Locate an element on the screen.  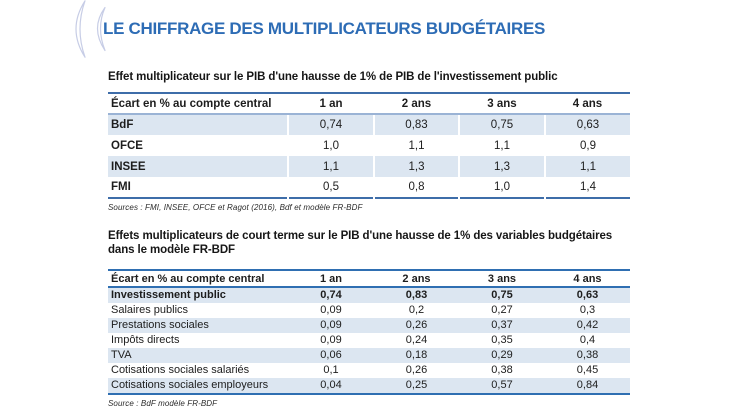
cell-value: 0,1 is located at coordinates (331, 370).